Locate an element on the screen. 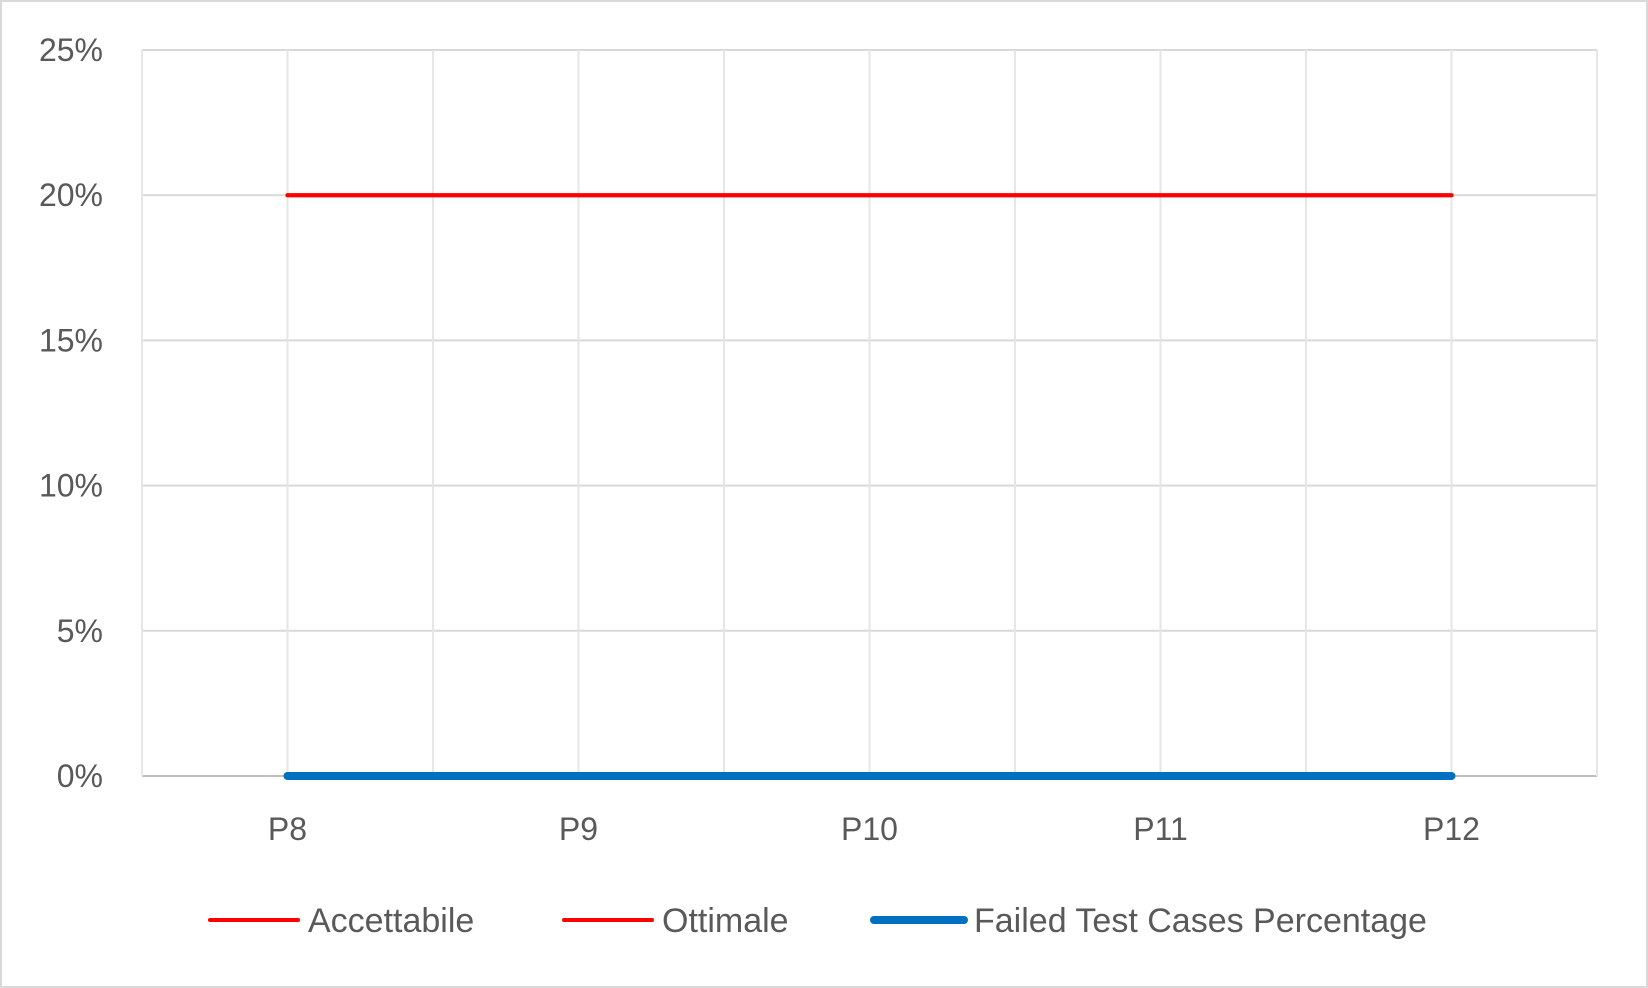 The height and width of the screenshot is (988, 1648). y-tick-label: 25% is located at coordinates (71, 50).